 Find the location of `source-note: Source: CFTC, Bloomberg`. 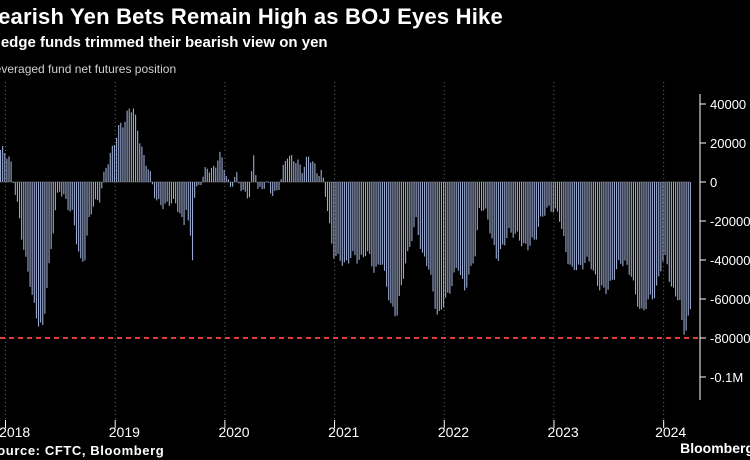

source-note: Source: CFTC, Bloomberg is located at coordinates (82, 450).